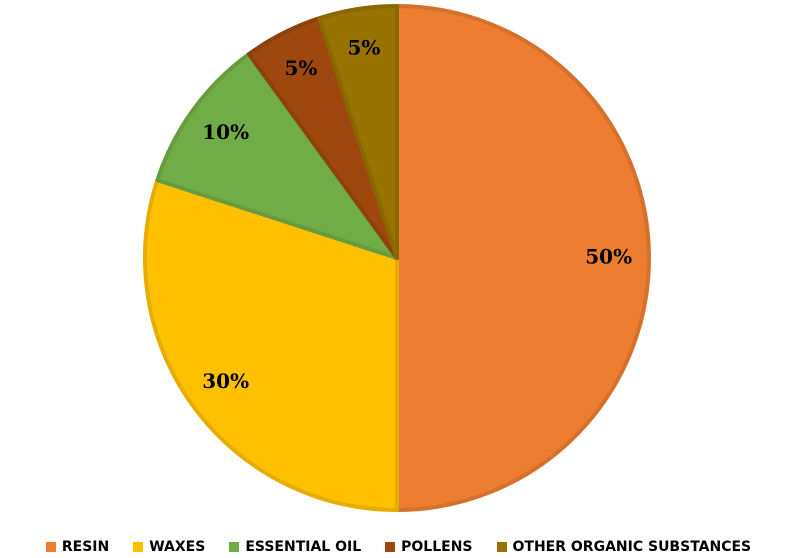 This screenshot has width=797, height=558. I want to click on legend-label: ESSENTIAL OIL, so click(303, 547).